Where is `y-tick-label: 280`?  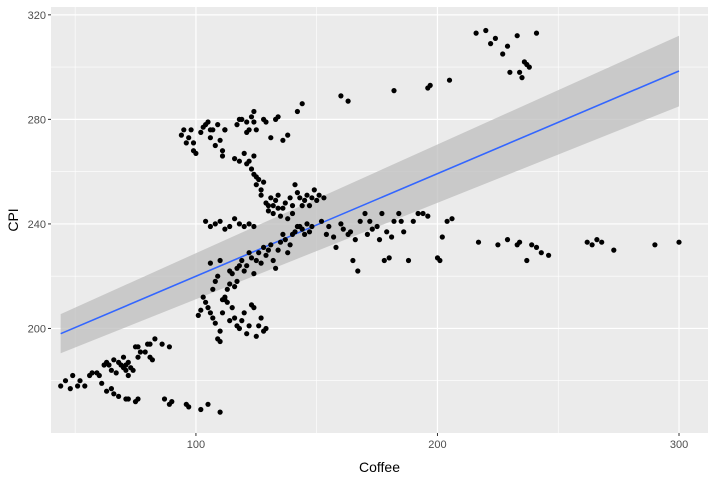
y-tick-label: 280 is located at coordinates (37, 120).